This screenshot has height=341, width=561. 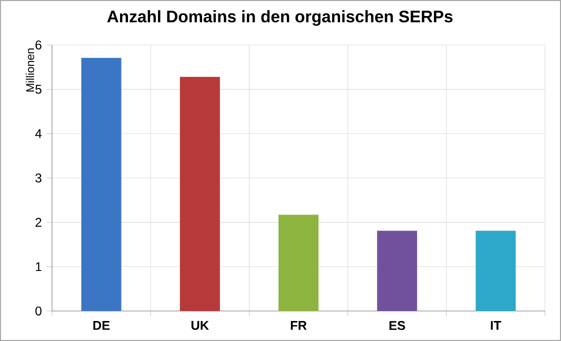 What do you see at coordinates (298, 325) in the screenshot?
I see `x-tick-label: FR` at bounding box center [298, 325].